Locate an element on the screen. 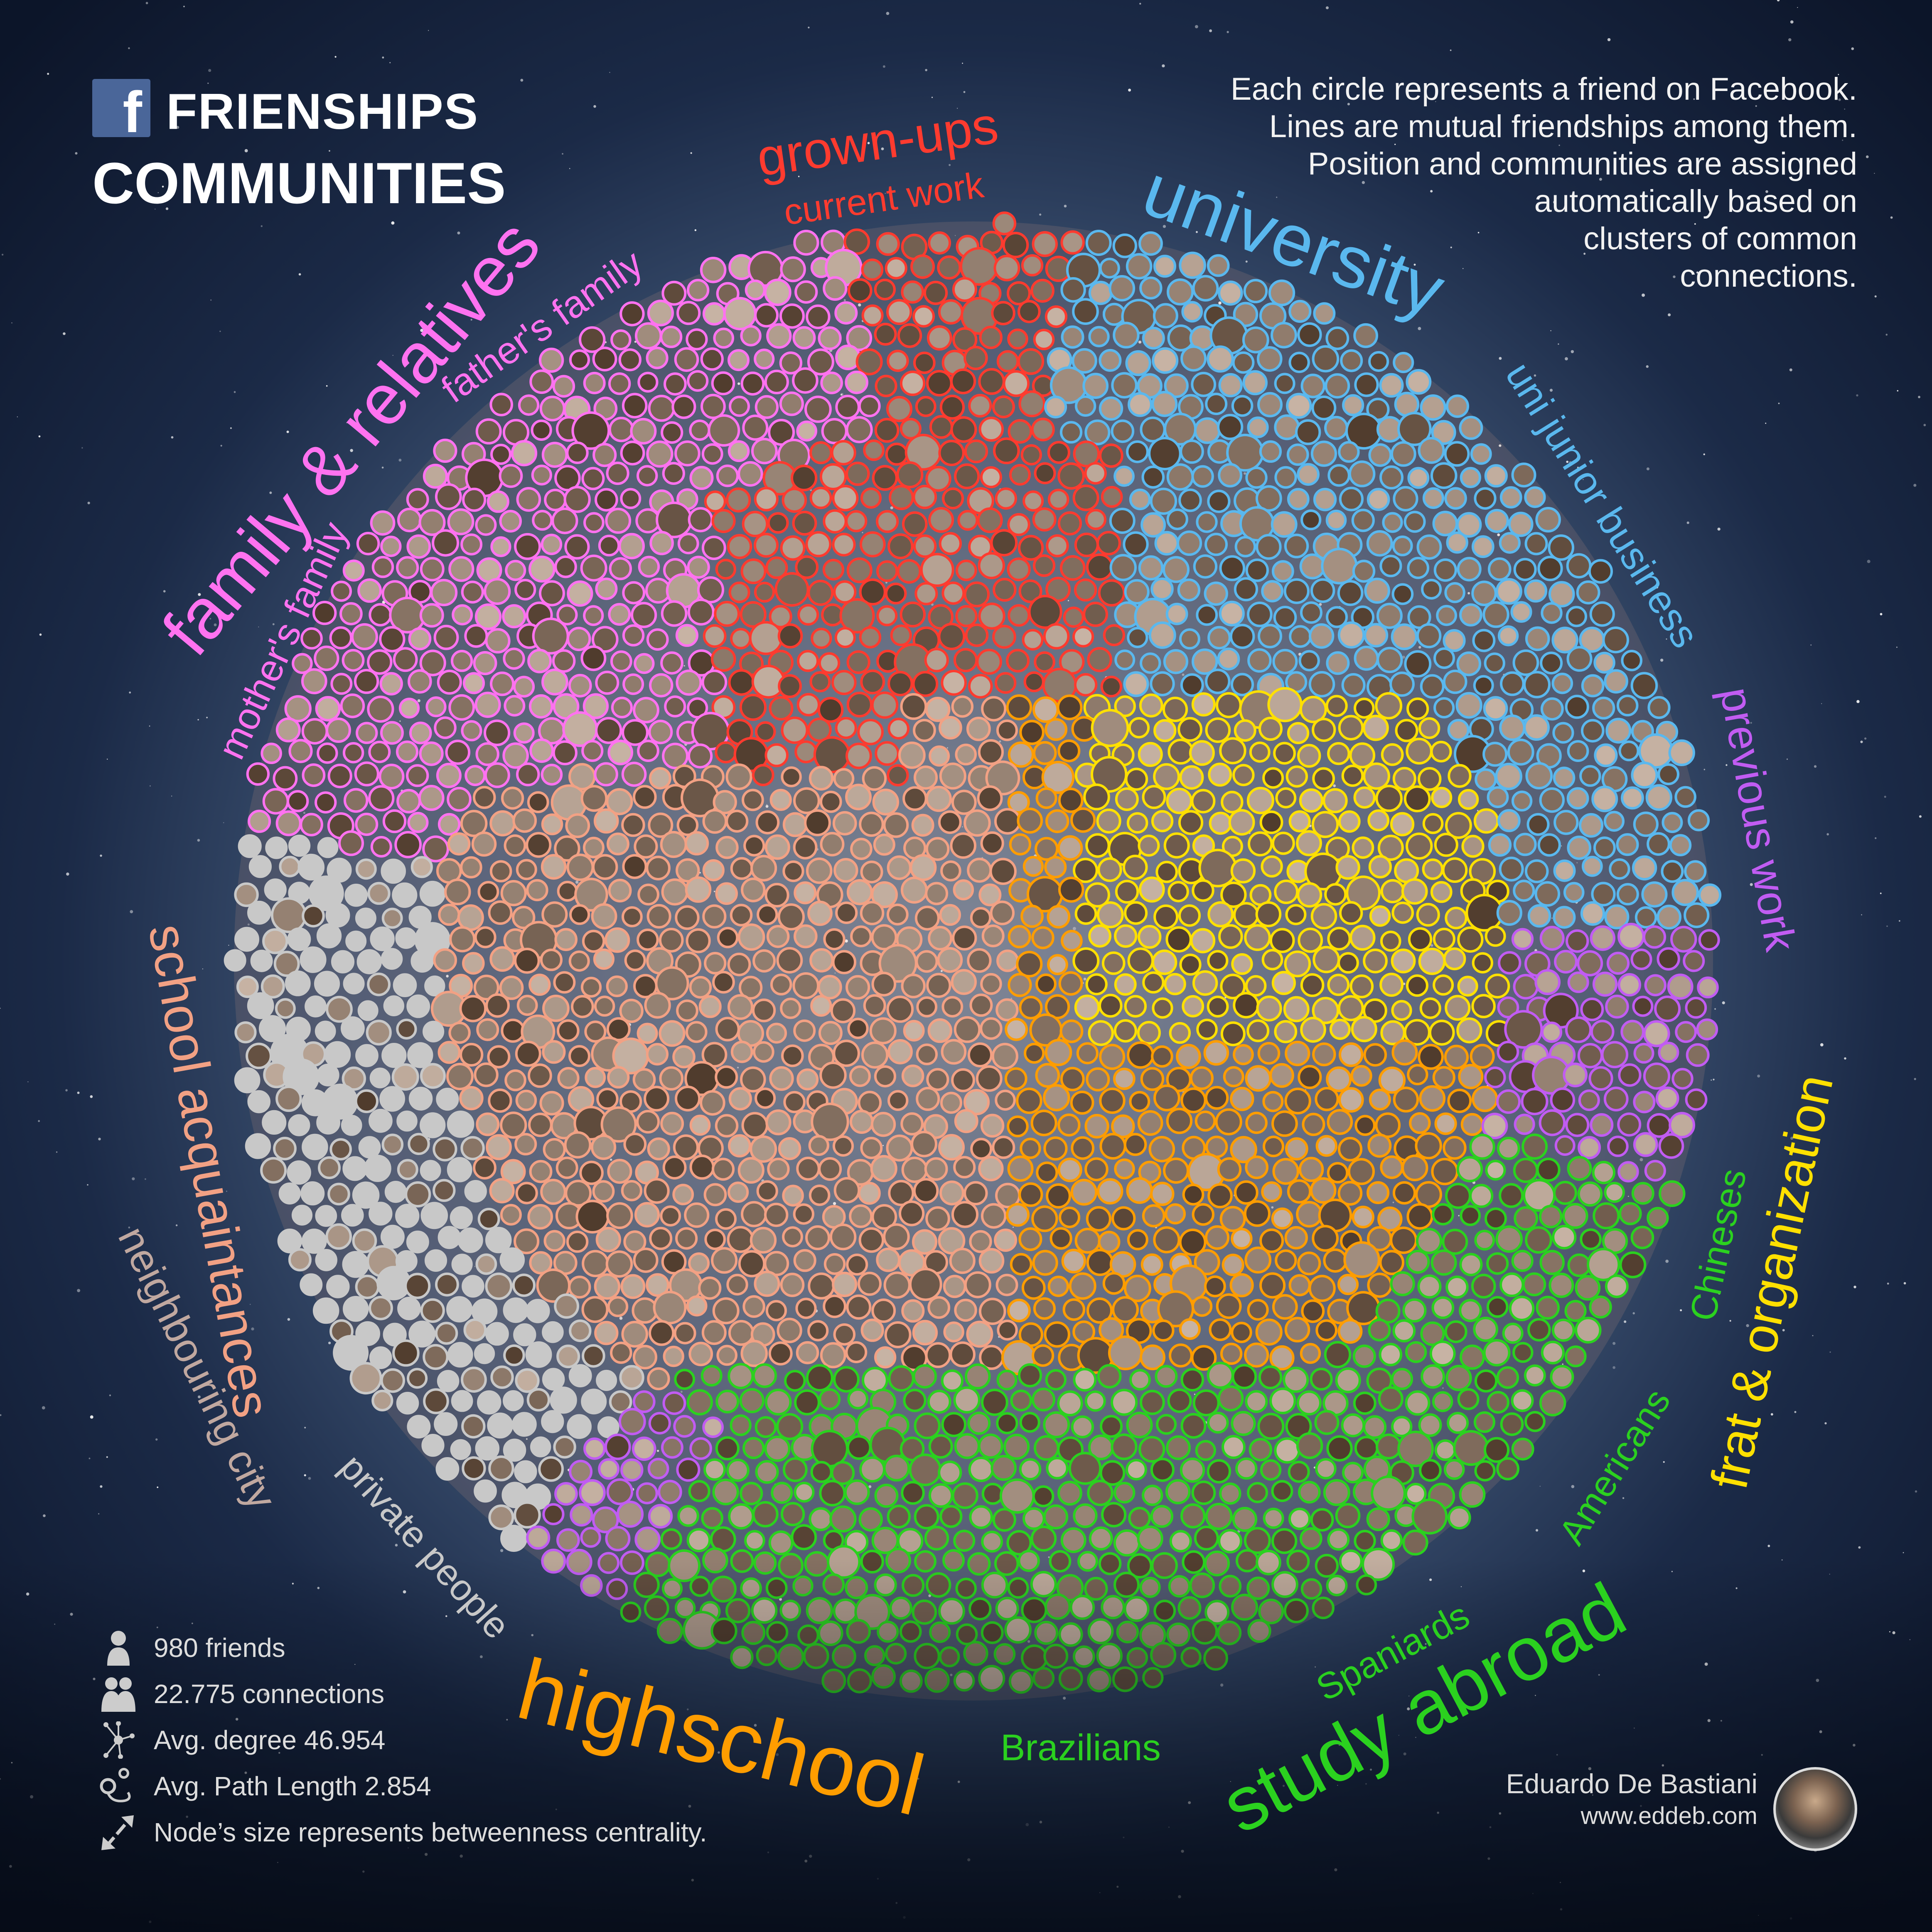  author-website: www.eddeb.com is located at coordinates (1669, 1816).